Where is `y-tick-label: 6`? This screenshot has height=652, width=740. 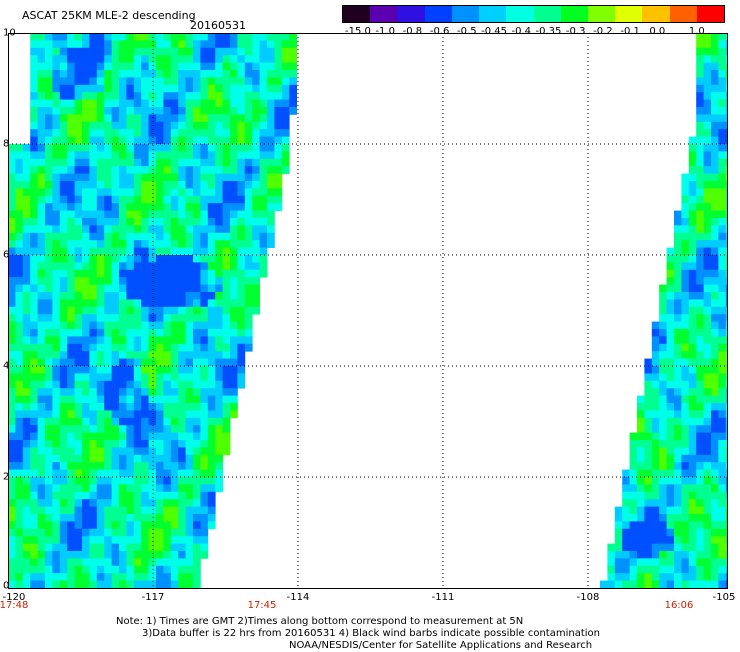
y-tick-label: 6 is located at coordinates (6, 255).